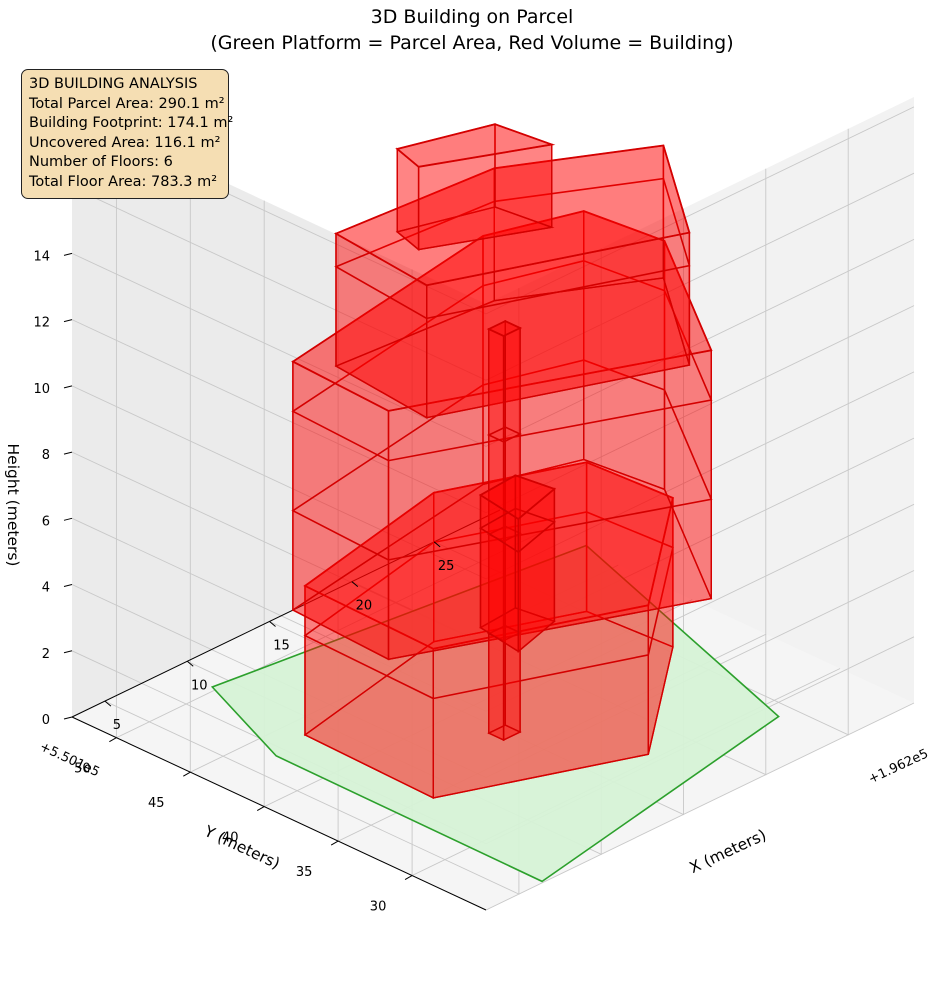 The height and width of the screenshot is (992, 944). What do you see at coordinates (46, 455) in the screenshot?
I see `z-tick-label: 8` at bounding box center [46, 455].